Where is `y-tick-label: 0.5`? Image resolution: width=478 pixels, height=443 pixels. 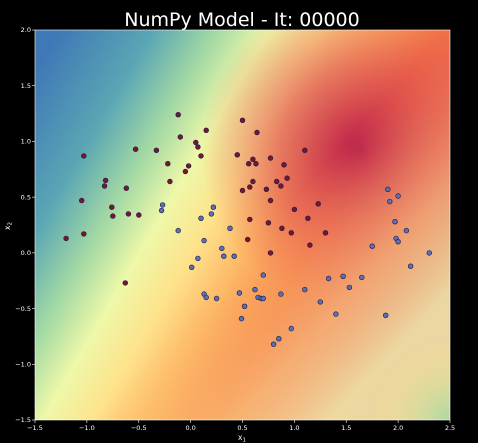
y-tick-label: 0.5 is located at coordinates (26, 197).